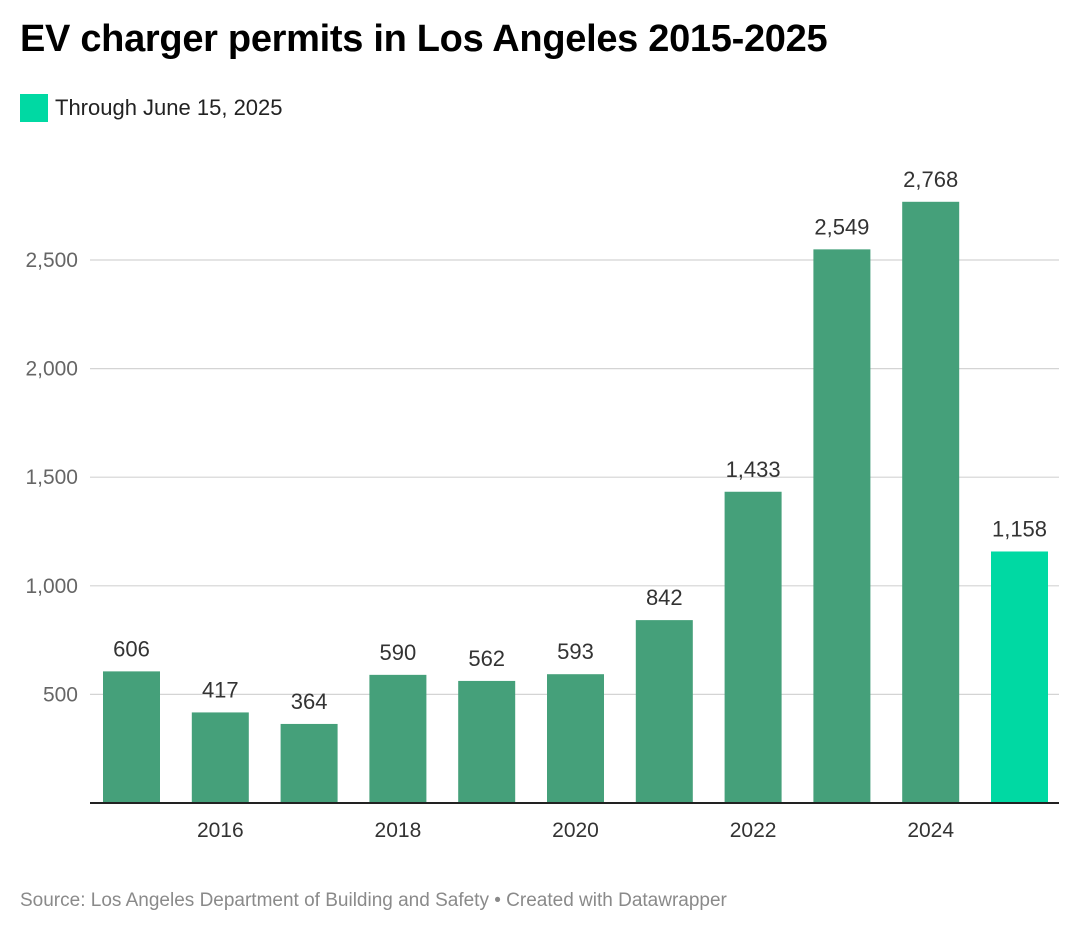  I want to click on x-axis-ticks: 2016 2018 2020 2022 2024, so click(575, 830).